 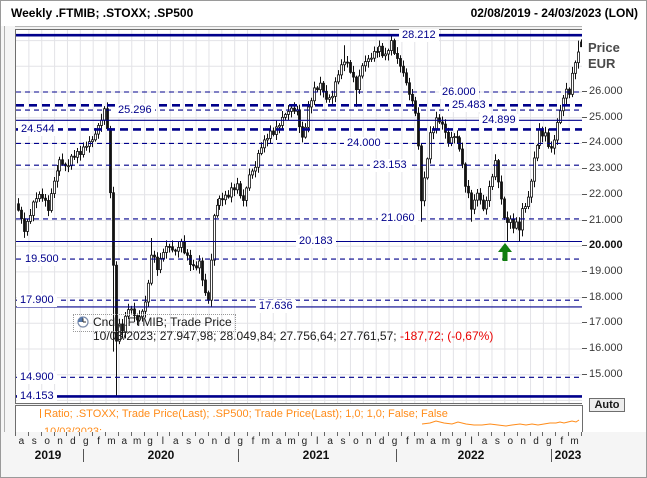 What do you see at coordinates (398, 219) in the screenshot?
I see `level-label-21.060: 21.060` at bounding box center [398, 219].